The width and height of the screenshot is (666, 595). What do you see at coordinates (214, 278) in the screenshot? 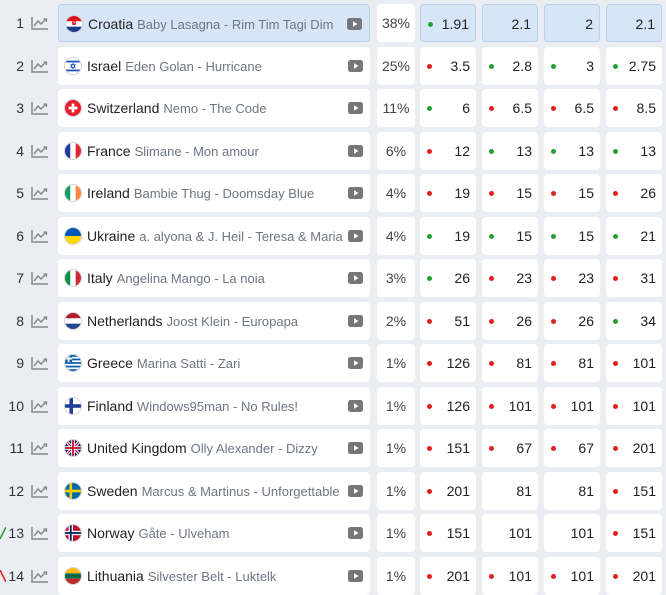
I see `entry-italy: Italy Angelina Mango - La noia` at bounding box center [214, 278].